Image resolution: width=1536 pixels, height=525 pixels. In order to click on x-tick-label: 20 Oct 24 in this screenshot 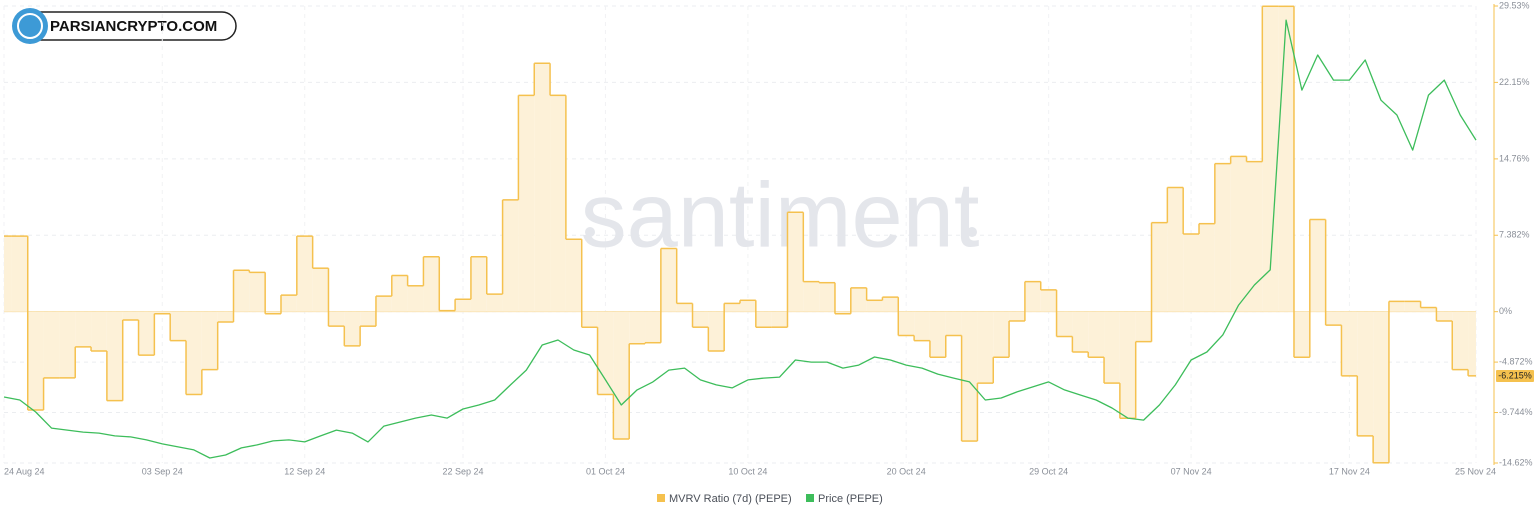, I will do `click(906, 471)`.